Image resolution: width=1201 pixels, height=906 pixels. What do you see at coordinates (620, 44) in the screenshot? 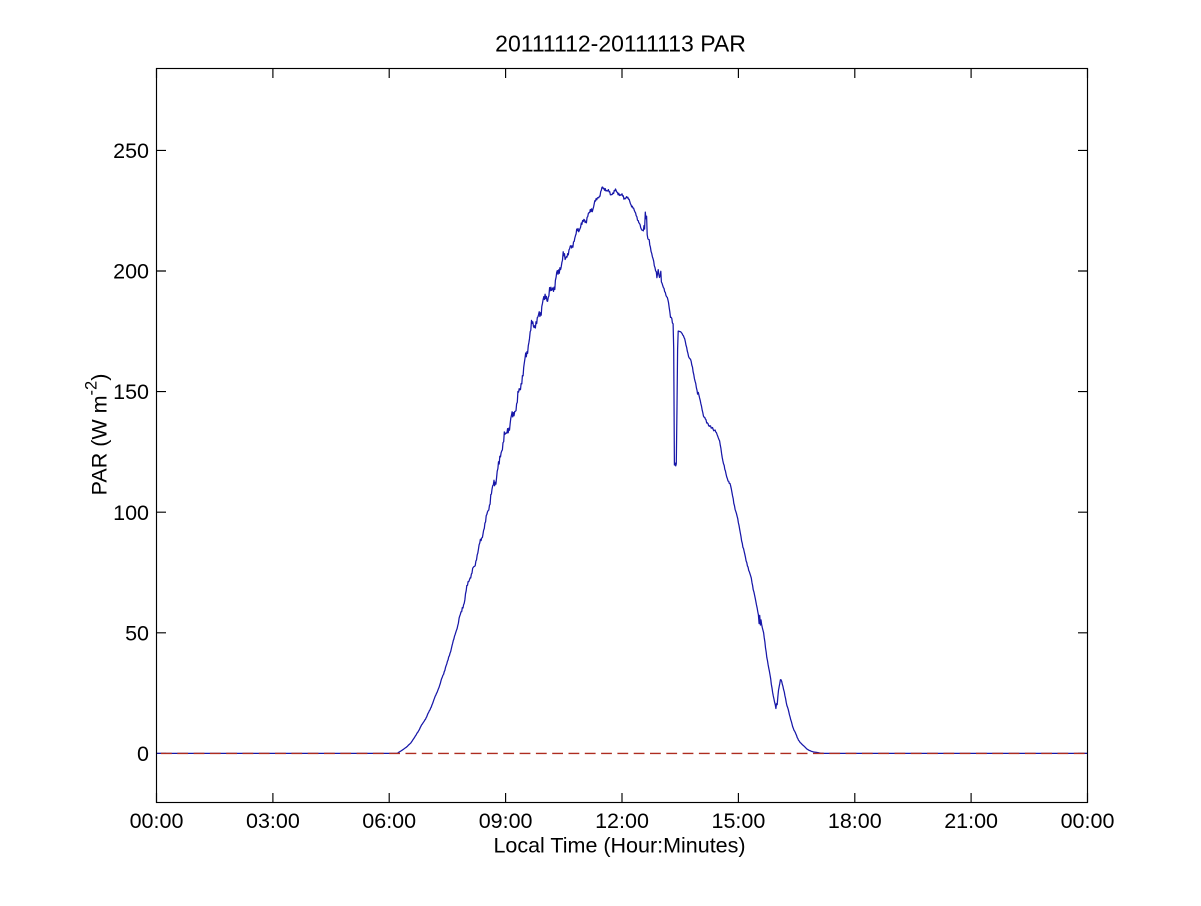
I see `svg-text: 20111112-20111113 PAR` at bounding box center [620, 44].